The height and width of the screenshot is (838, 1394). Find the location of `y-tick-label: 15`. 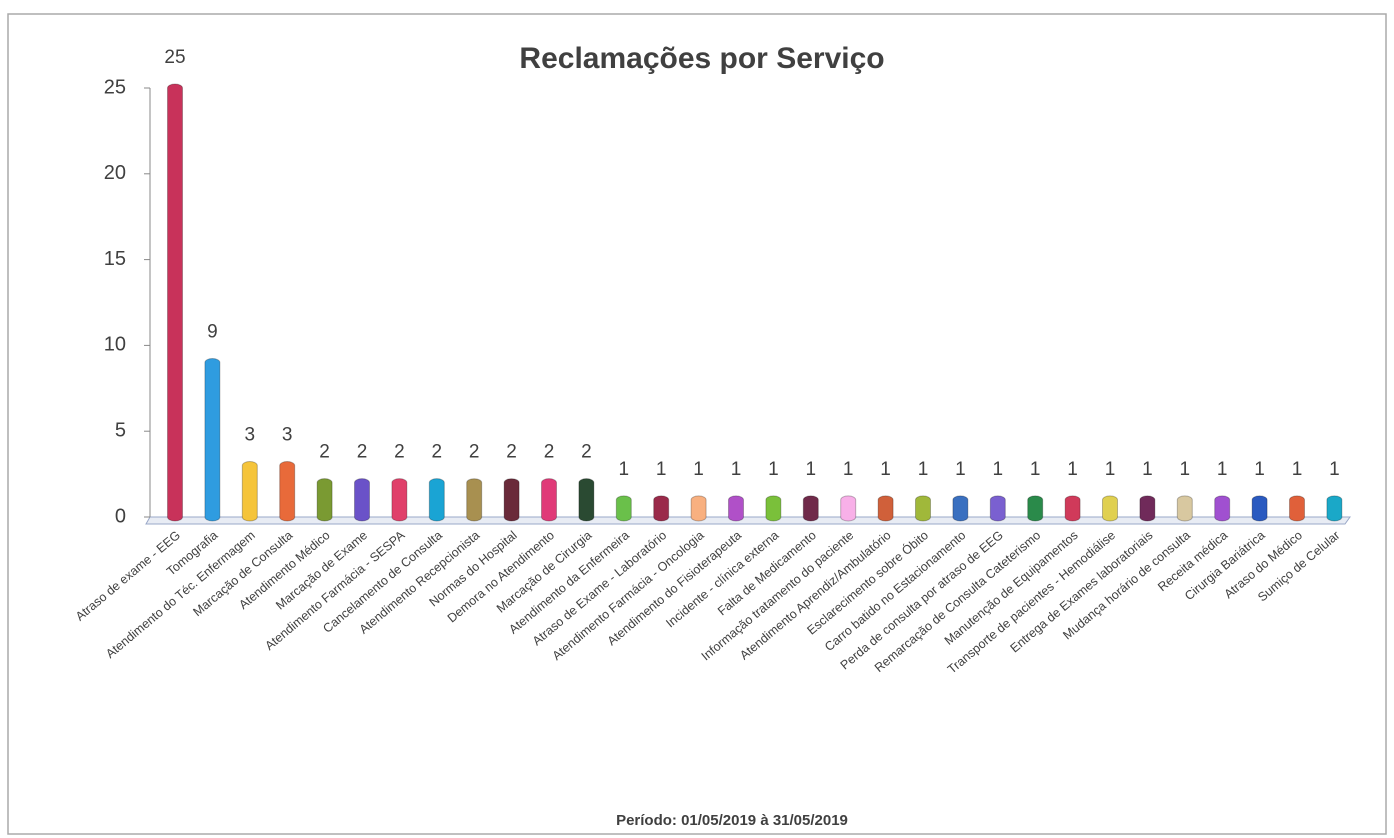

y-tick-label: 15 is located at coordinates (115, 259).